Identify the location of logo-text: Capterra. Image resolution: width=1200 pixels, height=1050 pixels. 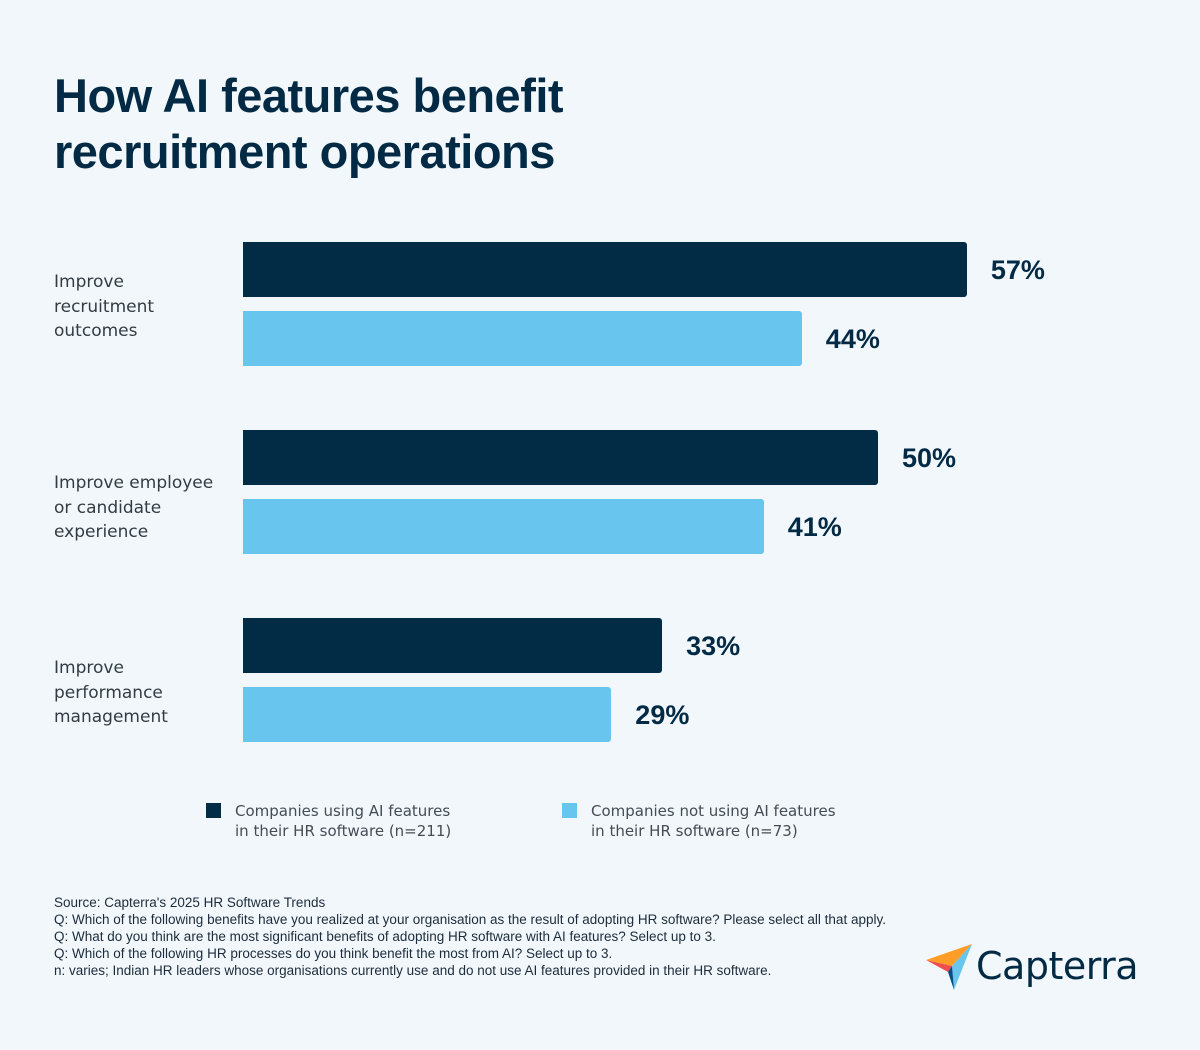
(1057, 966).